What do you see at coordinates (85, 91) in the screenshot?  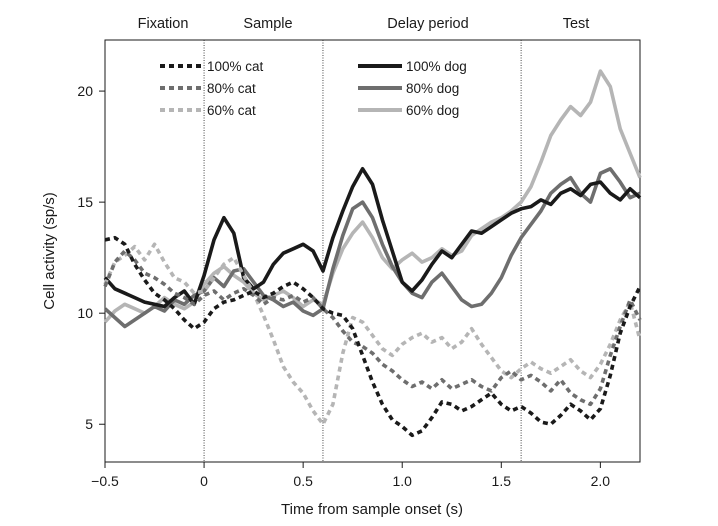 I see `y-tick-label: 20` at bounding box center [85, 91].